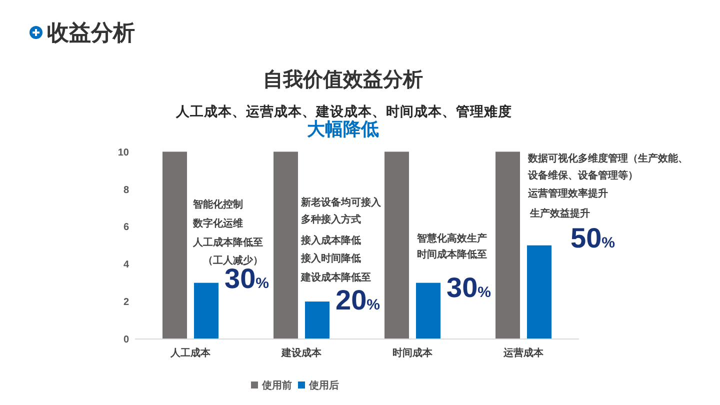  Describe the element at coordinates (331, 241) in the screenshot. I see `annotation: 接入成本降低` at that location.